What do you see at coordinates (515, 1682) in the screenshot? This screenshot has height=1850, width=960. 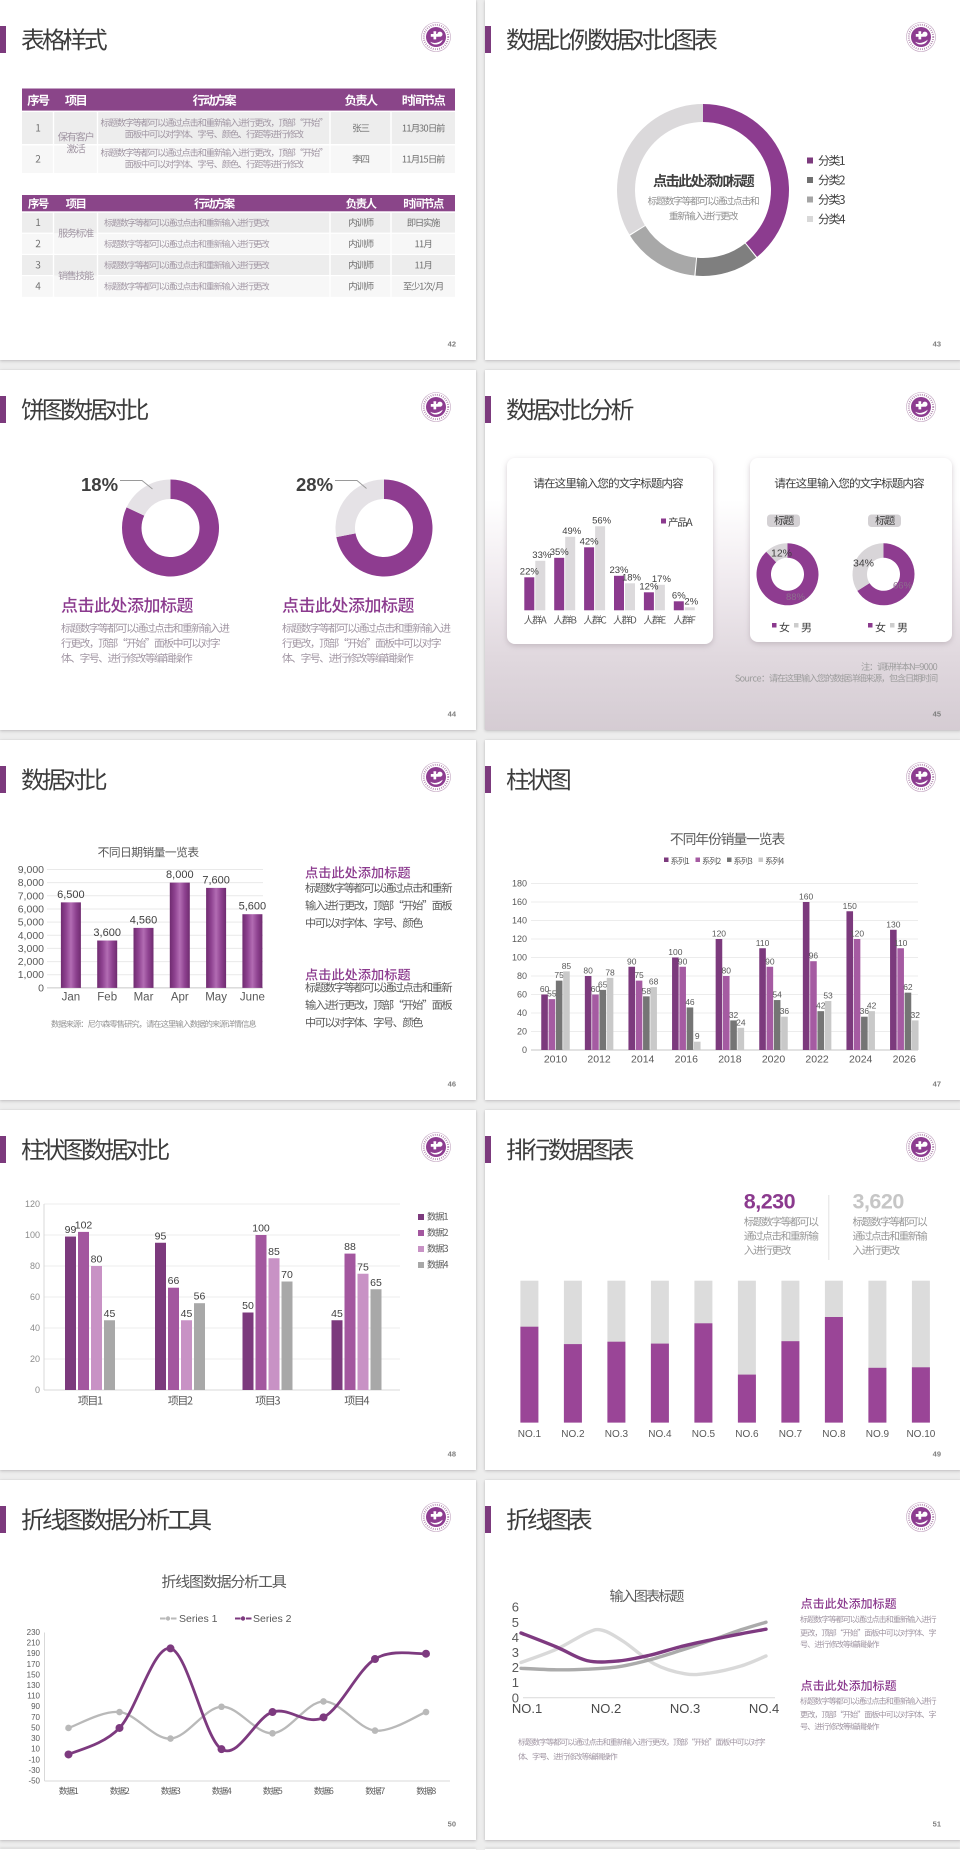 I see `svg-text: 1` at bounding box center [515, 1682].